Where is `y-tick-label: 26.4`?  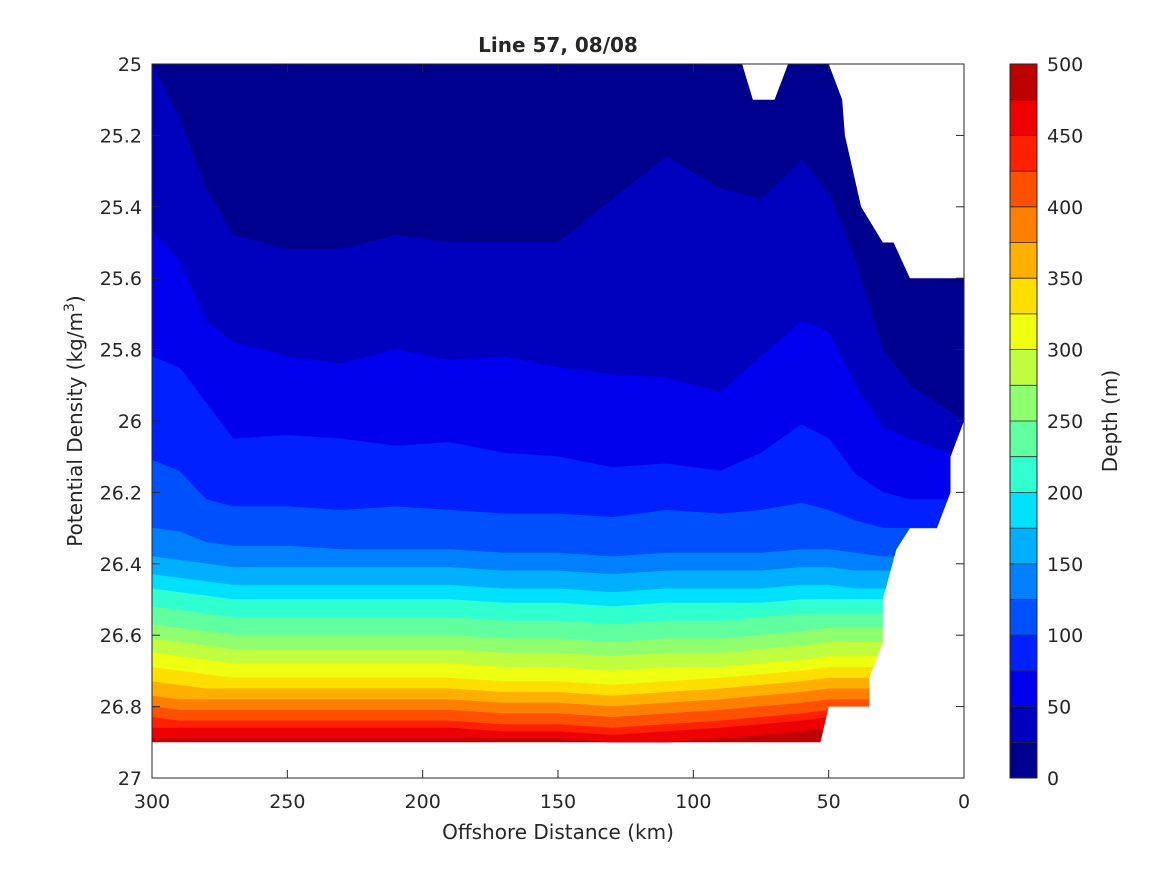 y-tick-label: 26.4 is located at coordinates (121, 565).